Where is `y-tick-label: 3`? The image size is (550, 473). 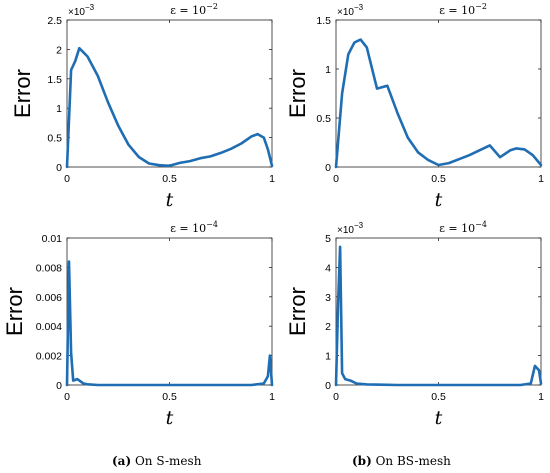 y-tick-label: 3 is located at coordinates (328, 298).